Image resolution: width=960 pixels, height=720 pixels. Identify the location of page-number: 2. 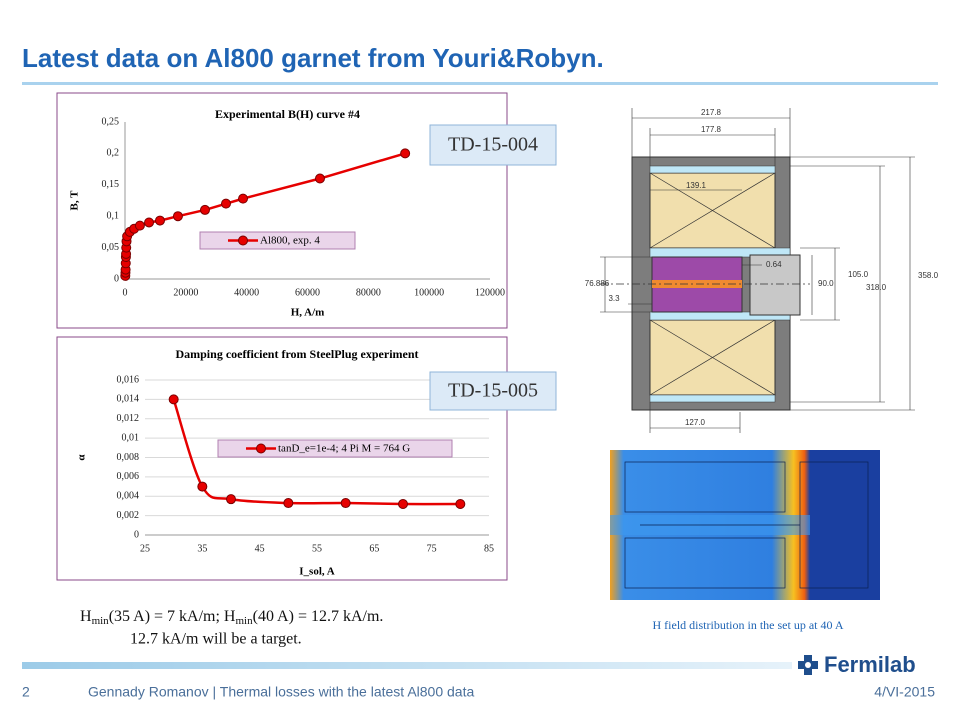
(26, 692).